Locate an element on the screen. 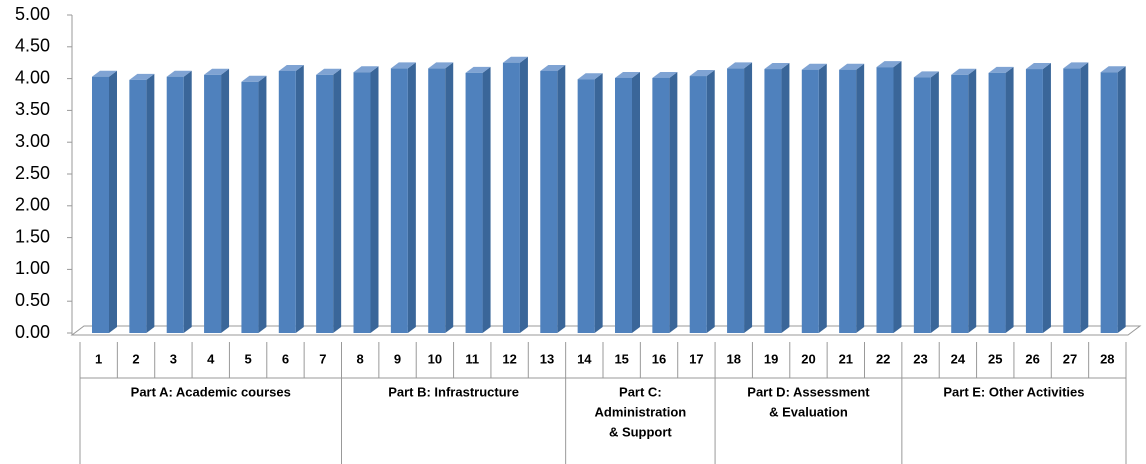 The height and width of the screenshot is (464, 1146). x-tick-label: 11 is located at coordinates (472, 358).